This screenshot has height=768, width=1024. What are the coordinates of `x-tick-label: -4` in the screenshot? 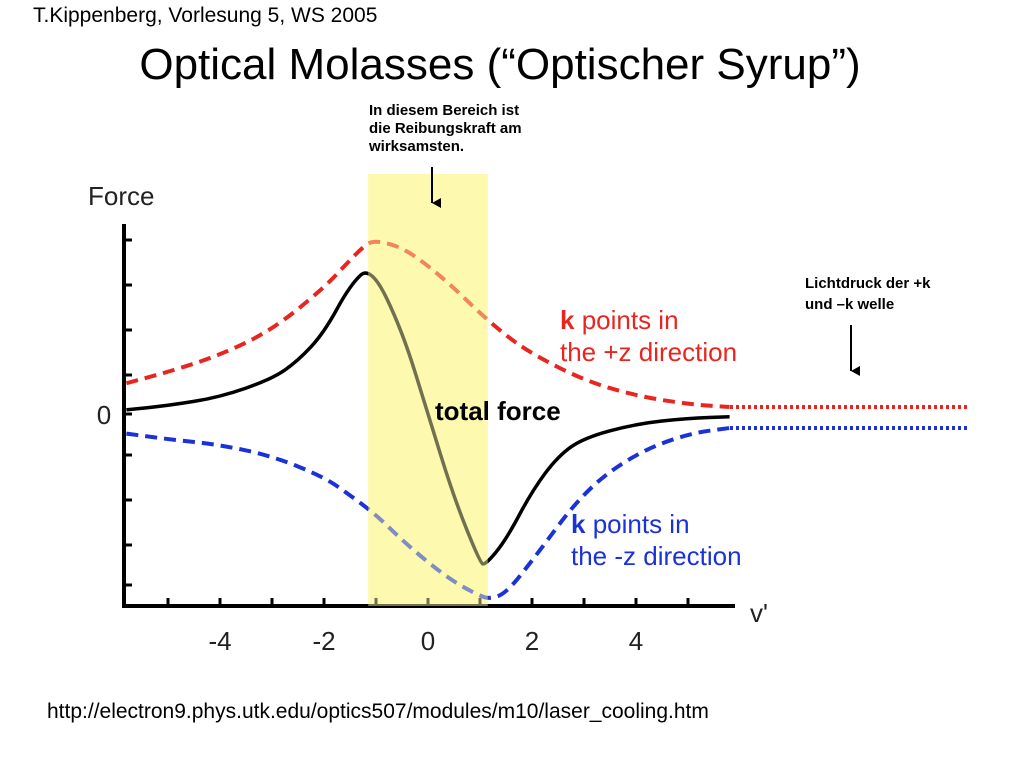 It's located at (219, 641).